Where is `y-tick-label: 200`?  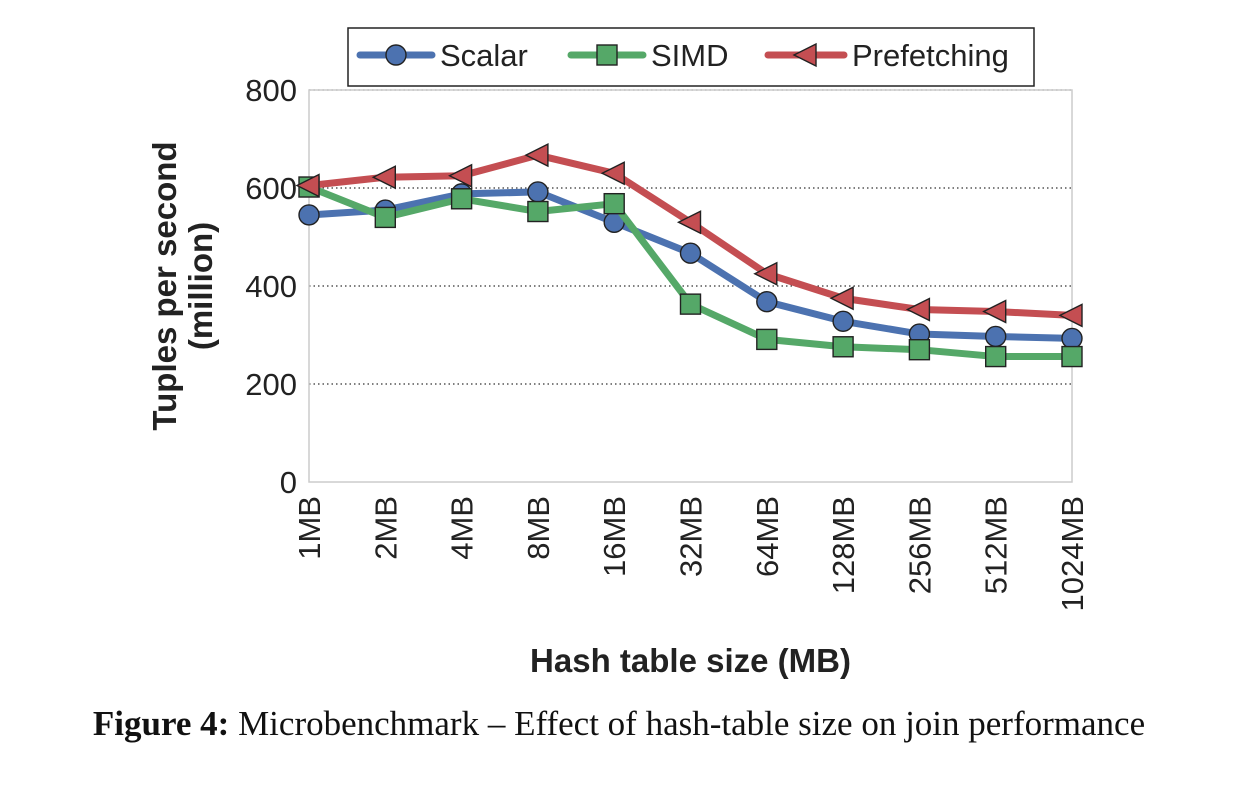 y-tick-label: 200 is located at coordinates (271, 384).